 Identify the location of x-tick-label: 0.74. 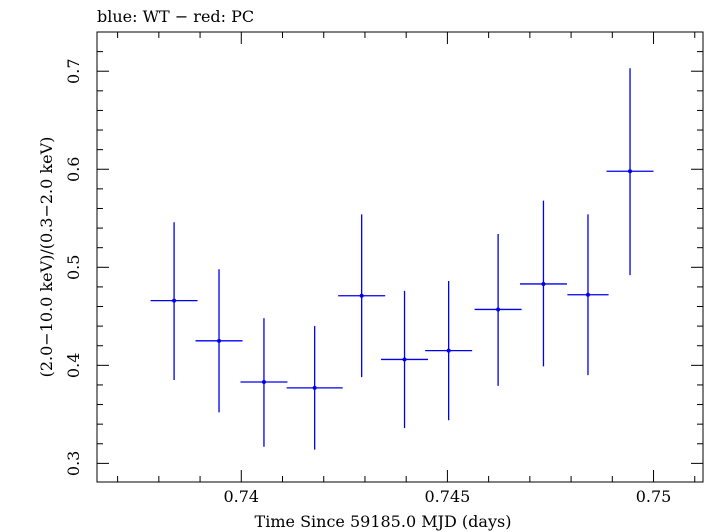
(241, 496).